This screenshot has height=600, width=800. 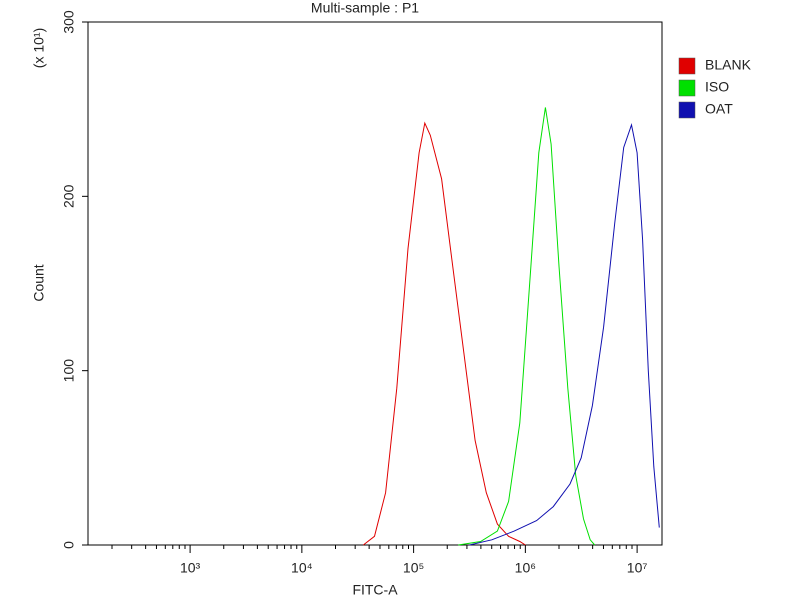 I want to click on legend-label: ISO, so click(x=717, y=87).